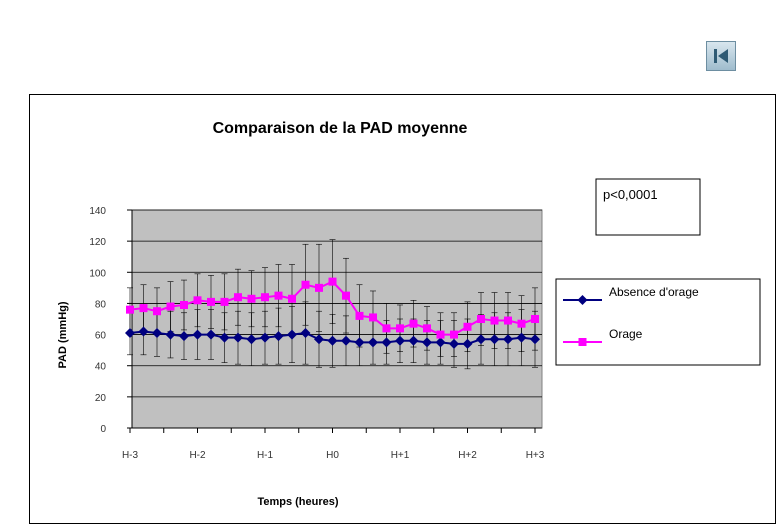 The height and width of the screenshot is (525, 776). What do you see at coordinates (101, 304) in the screenshot?
I see `y-tick-label: 80` at bounding box center [101, 304].